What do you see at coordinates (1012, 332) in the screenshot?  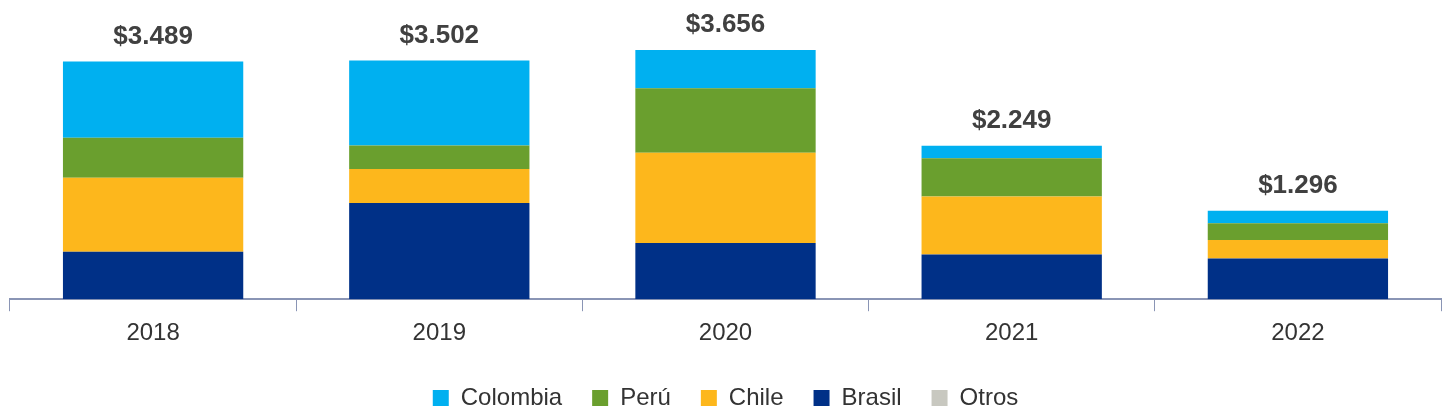 I see `x-tick-label: 2021` at bounding box center [1012, 332].